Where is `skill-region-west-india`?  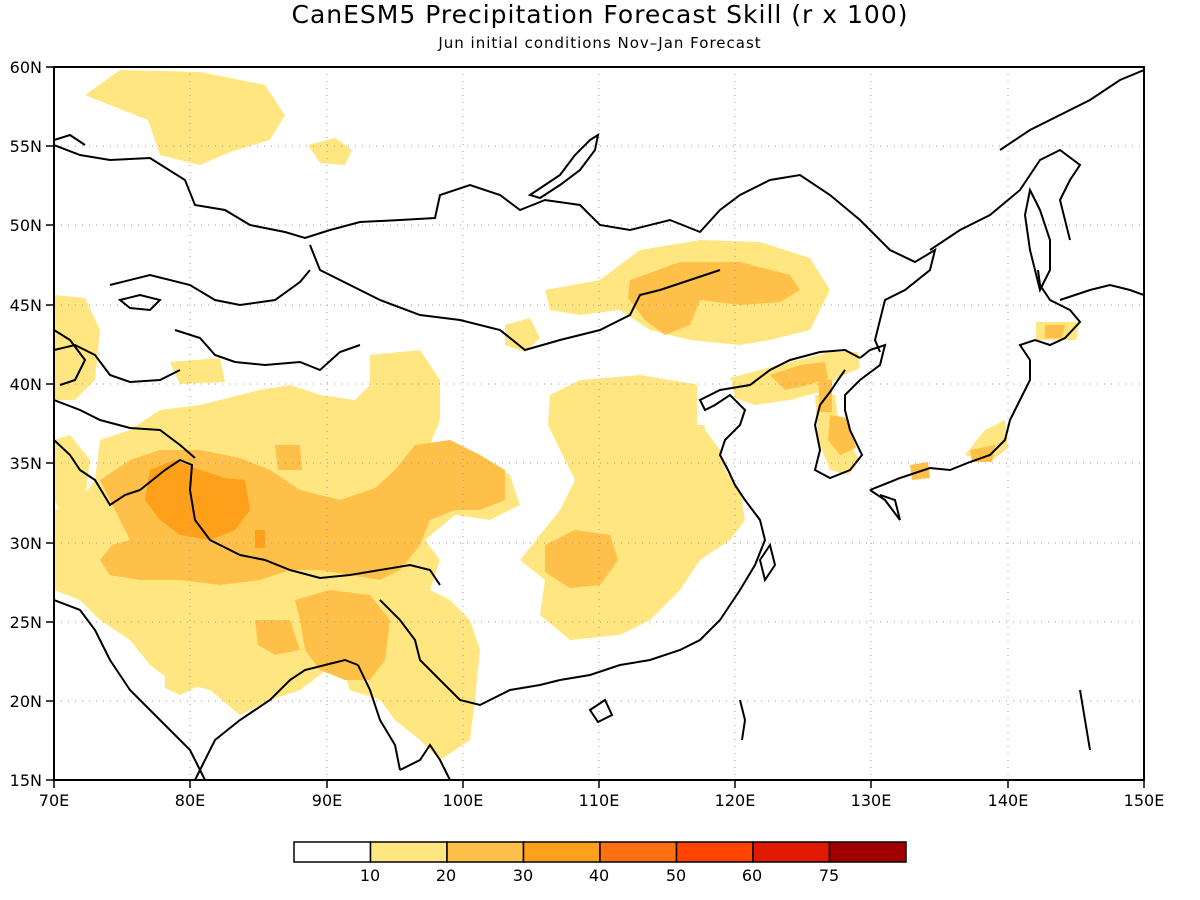 skill-region-west-india is located at coordinates (72, 472).